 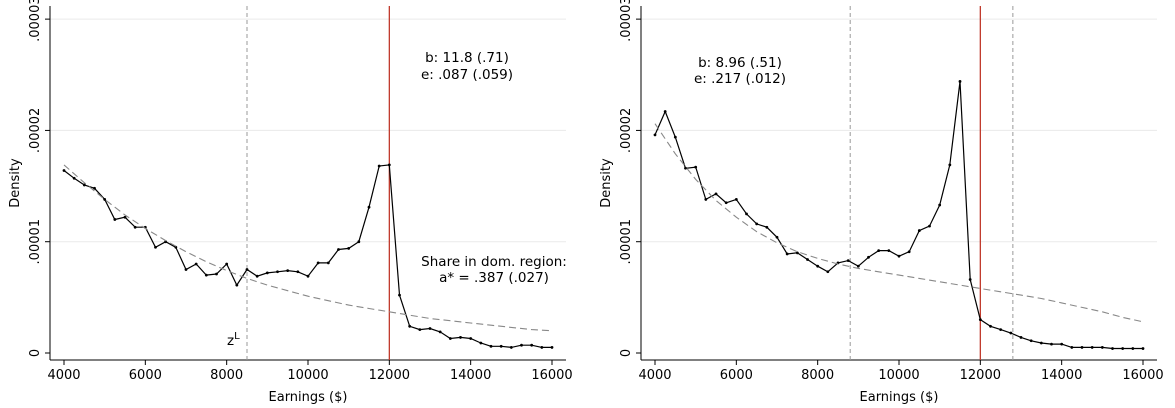 What do you see at coordinates (494, 278) in the screenshot?
I see `annotation-share-value: a* = .387 (.027)` at bounding box center [494, 278].